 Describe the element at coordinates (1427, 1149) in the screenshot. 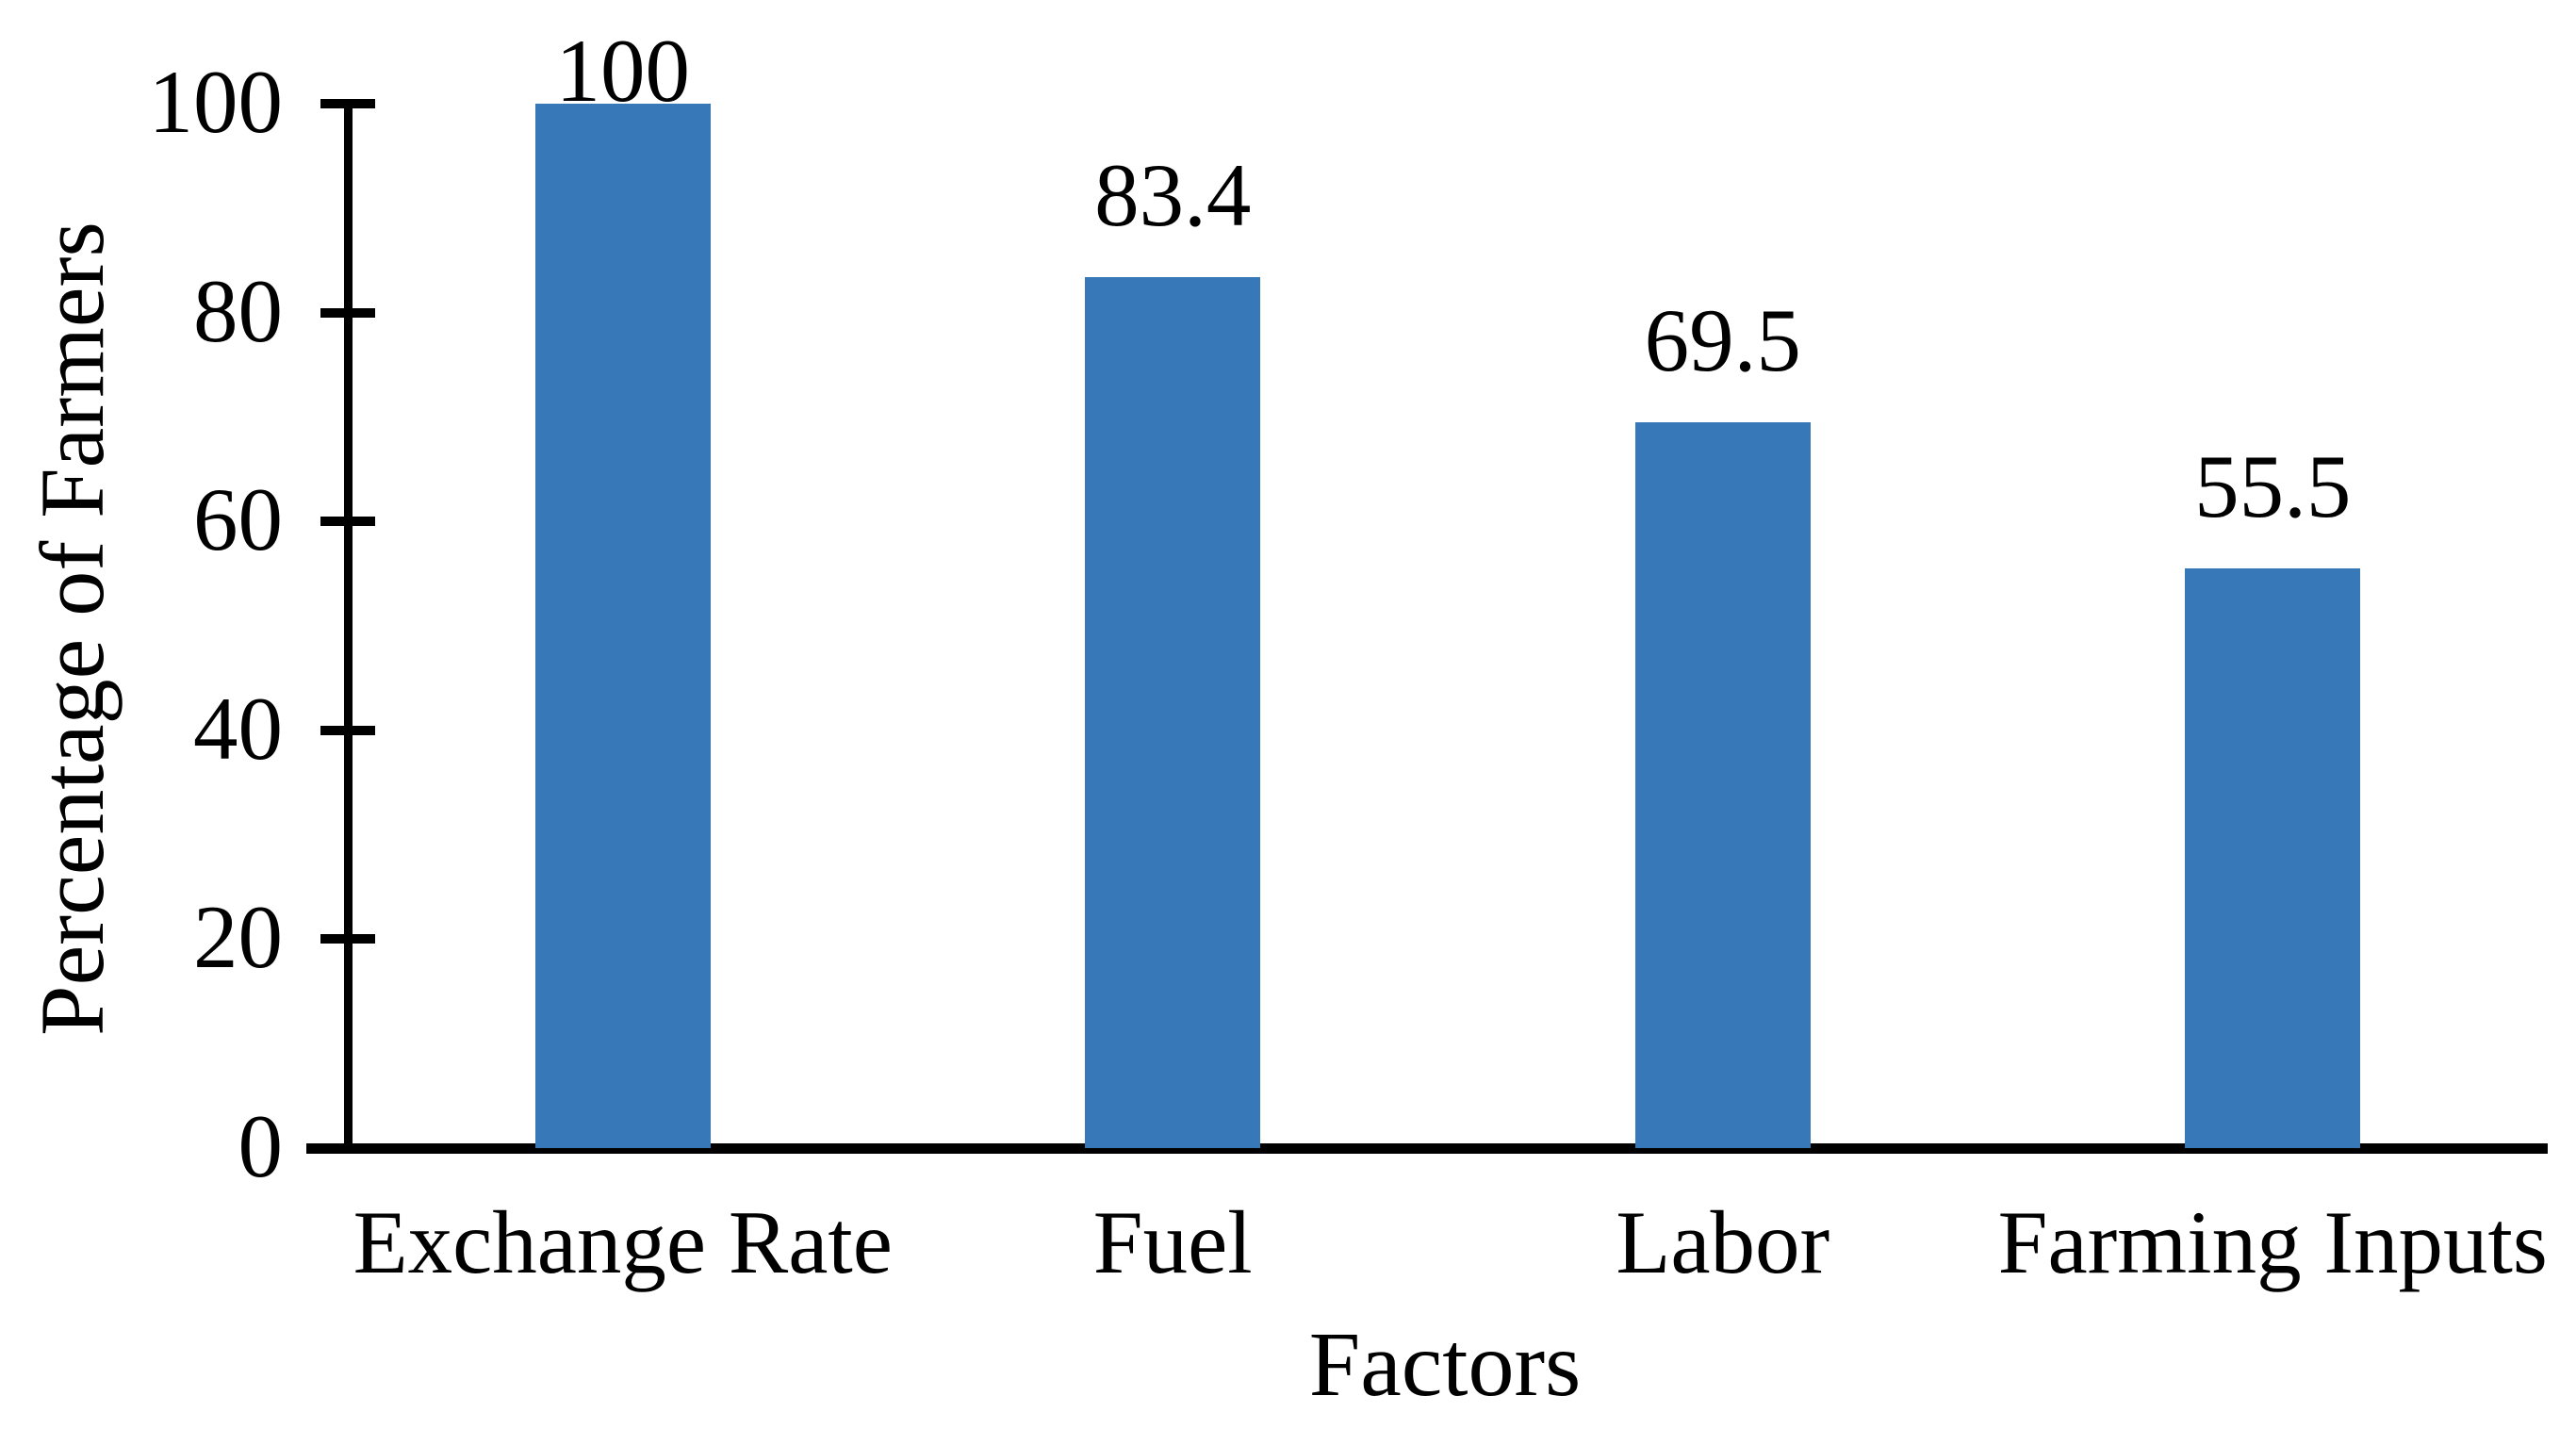

I see `x-axis-line` at that location.